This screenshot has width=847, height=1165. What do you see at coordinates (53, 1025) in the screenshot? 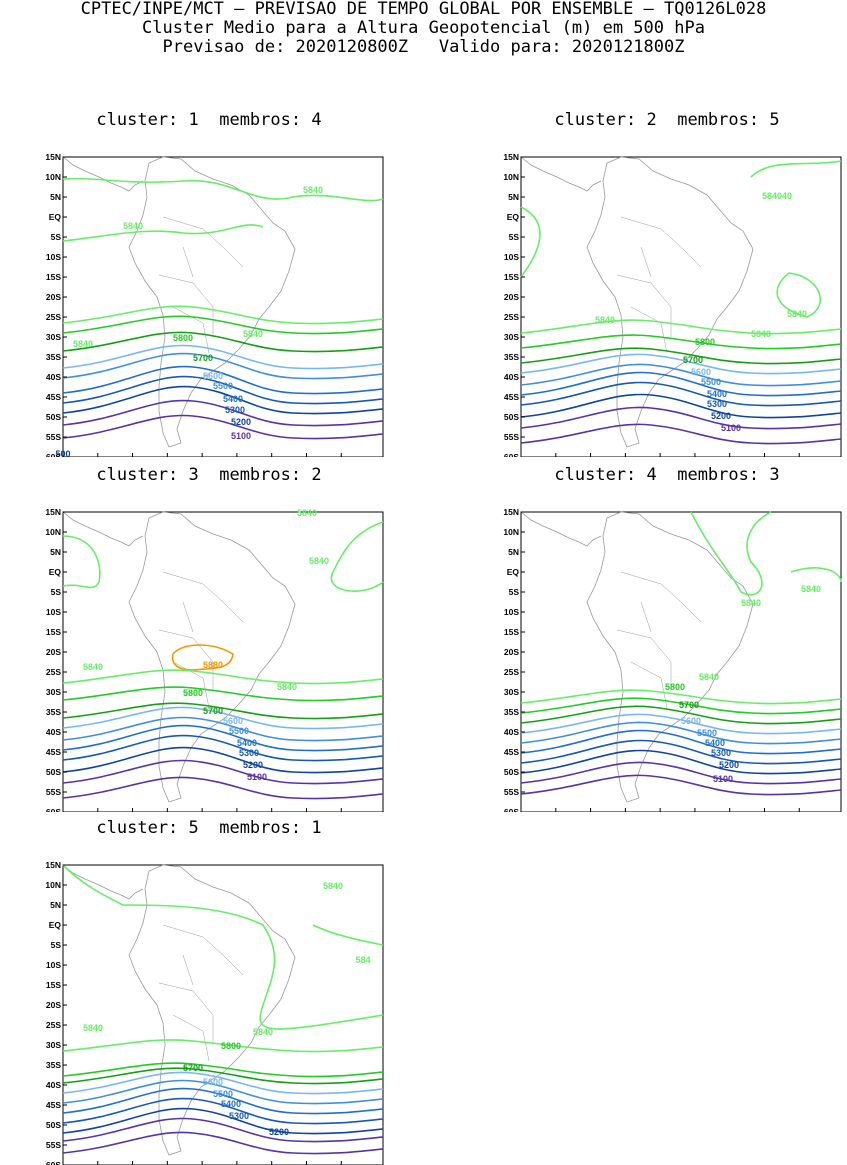
I see `lat-tick-label: 25S` at bounding box center [53, 1025].